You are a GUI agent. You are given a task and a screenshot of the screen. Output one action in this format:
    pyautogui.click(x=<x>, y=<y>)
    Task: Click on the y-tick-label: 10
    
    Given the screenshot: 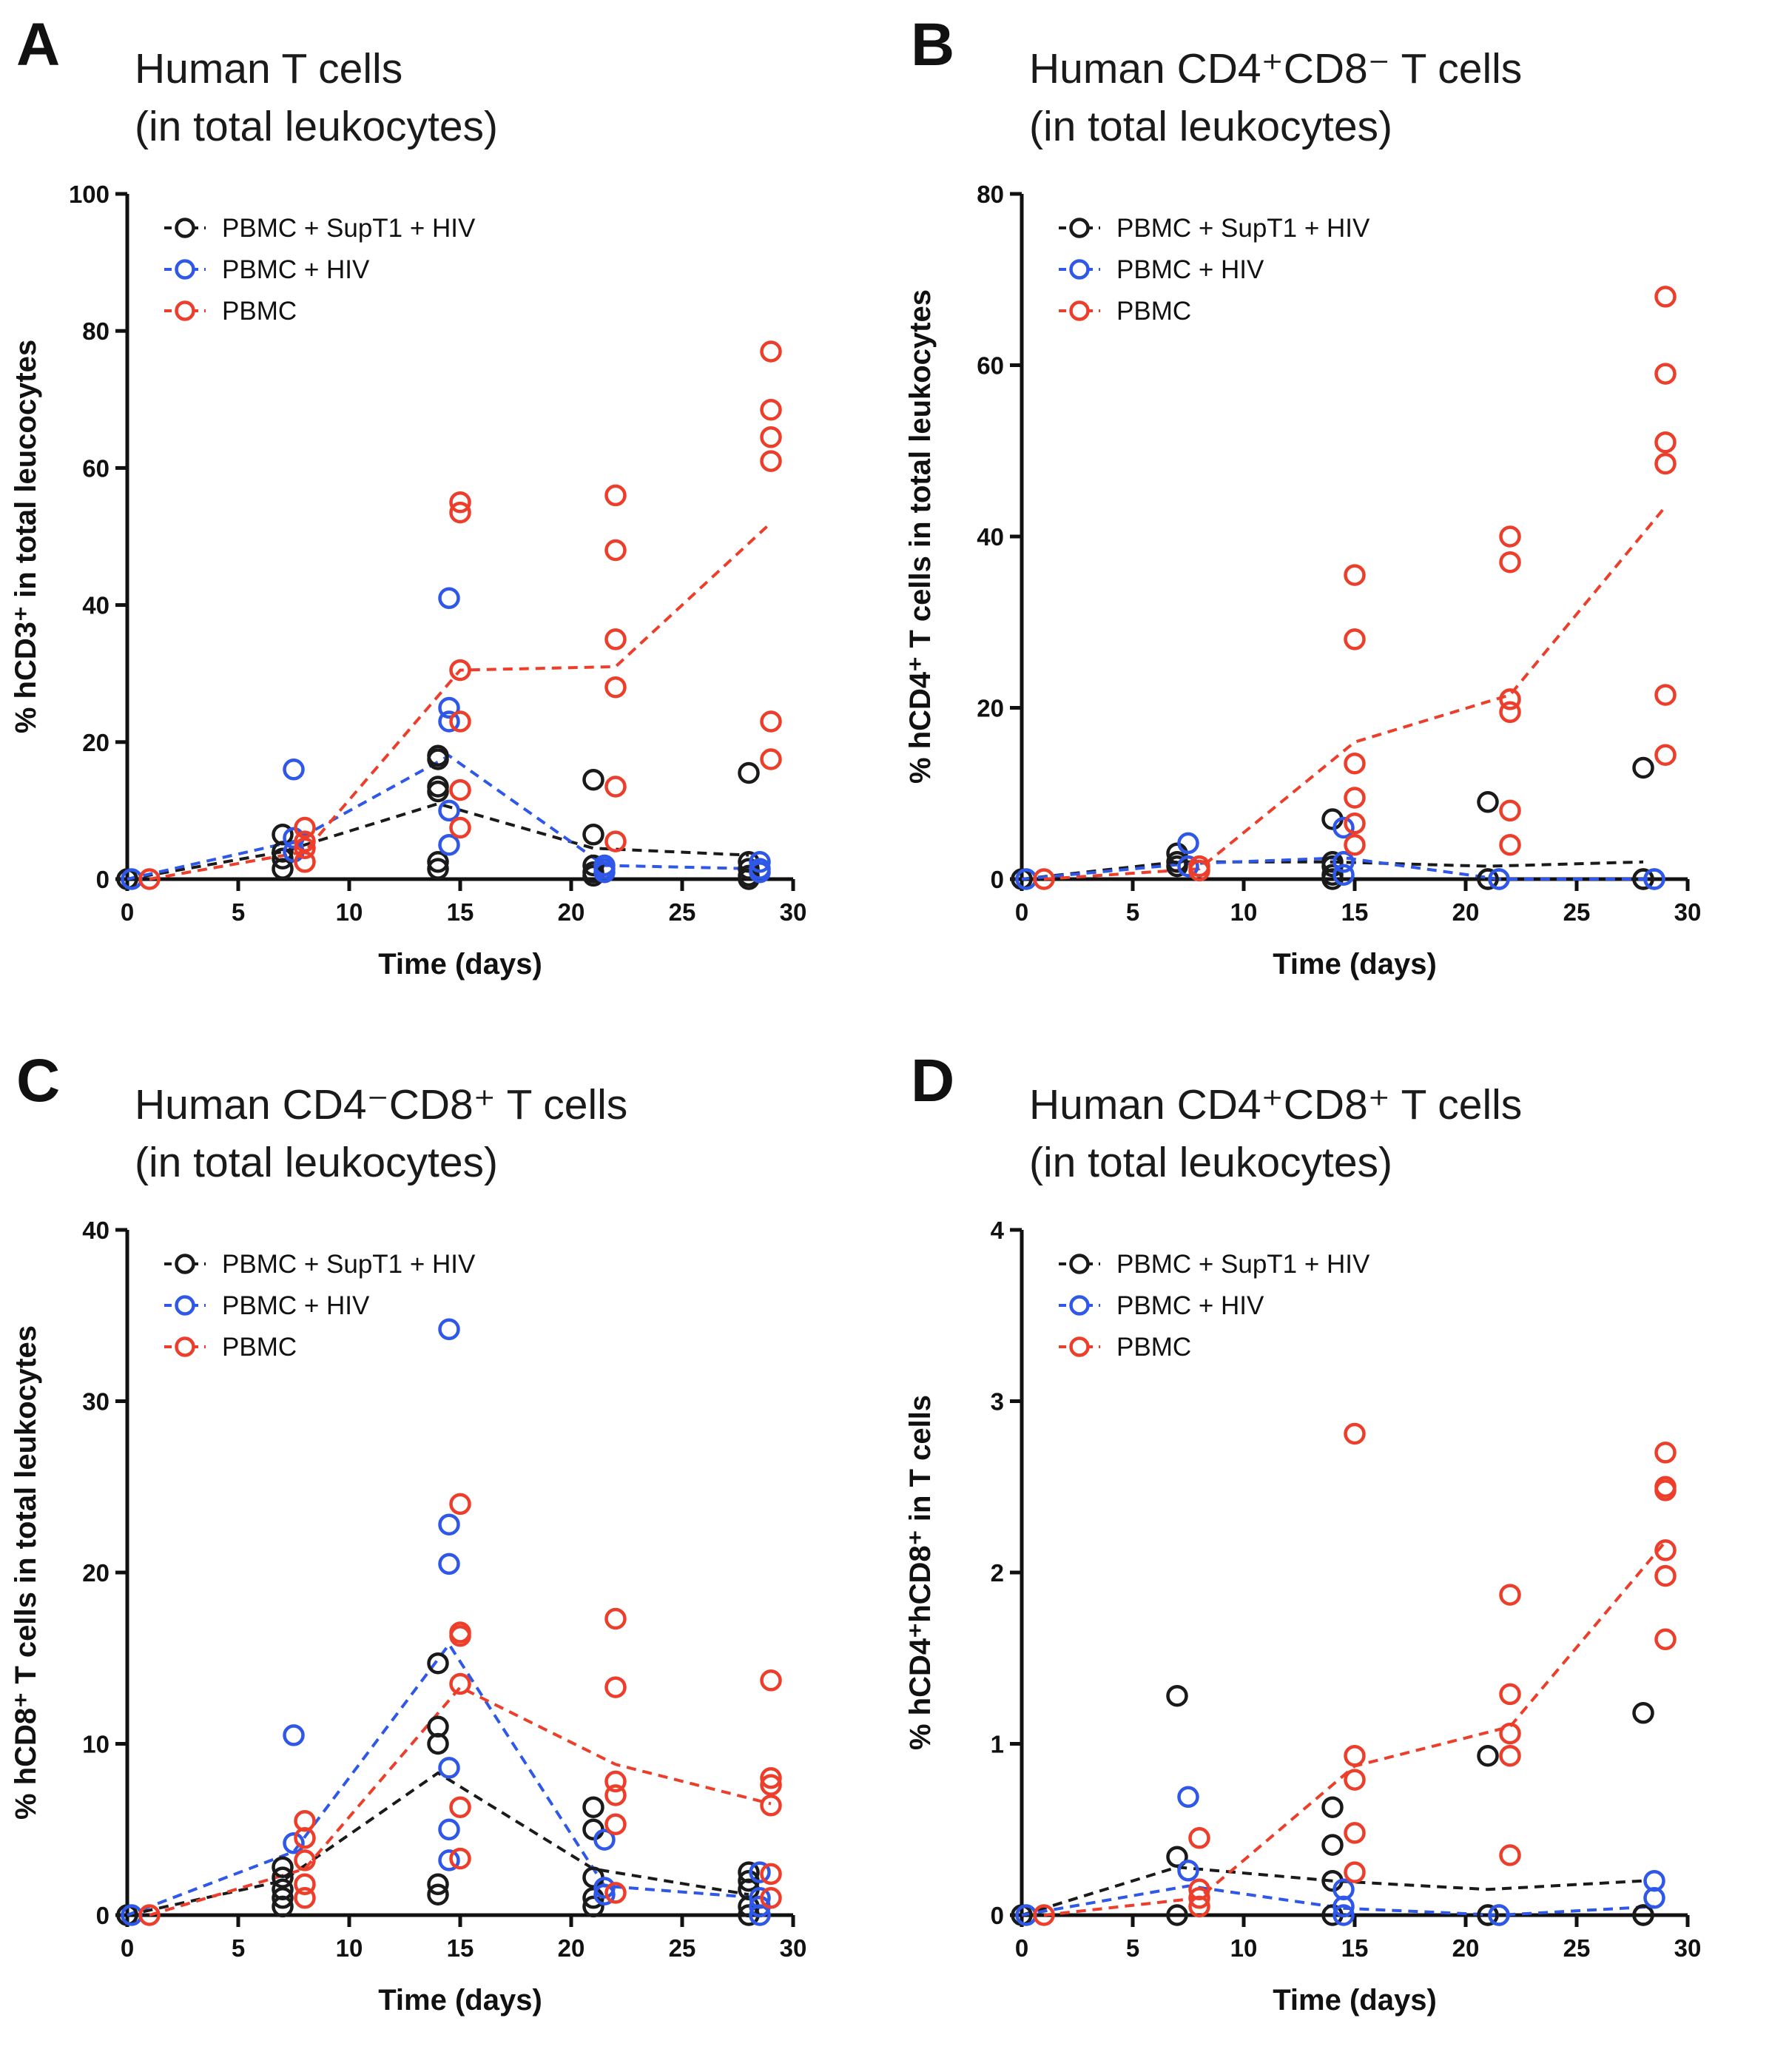 What is the action you would take?
    pyautogui.click(x=96, y=1744)
    